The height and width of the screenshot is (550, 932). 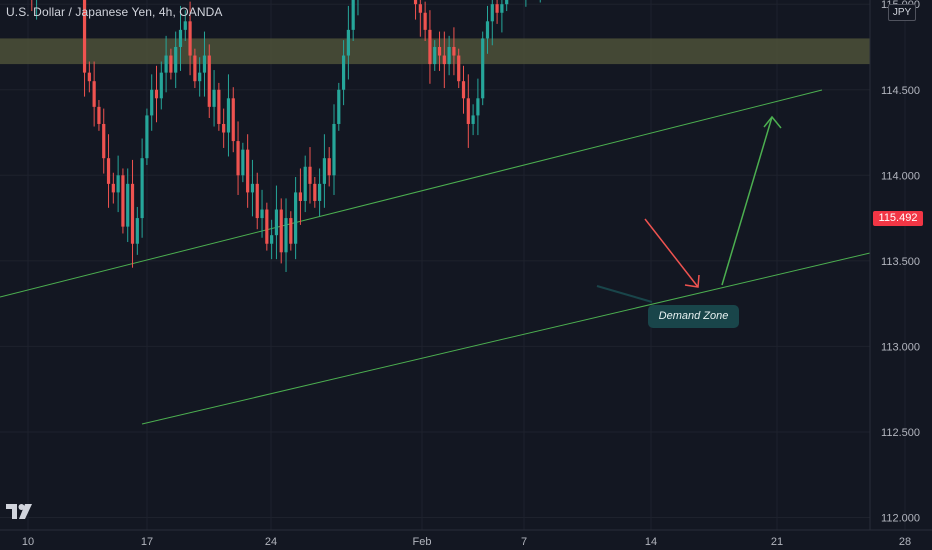 I want to click on x-tick-label: 10, so click(x=28, y=542).